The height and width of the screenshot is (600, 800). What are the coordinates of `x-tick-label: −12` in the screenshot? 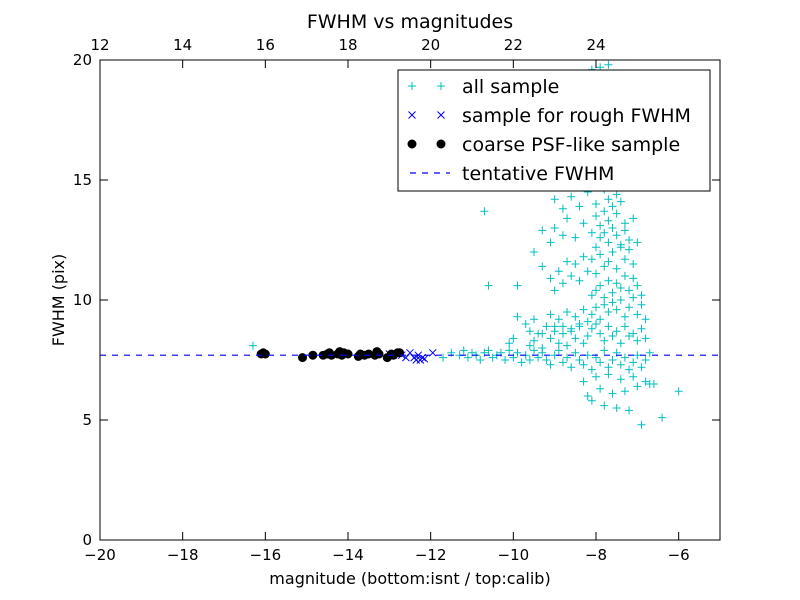 It's located at (431, 555).